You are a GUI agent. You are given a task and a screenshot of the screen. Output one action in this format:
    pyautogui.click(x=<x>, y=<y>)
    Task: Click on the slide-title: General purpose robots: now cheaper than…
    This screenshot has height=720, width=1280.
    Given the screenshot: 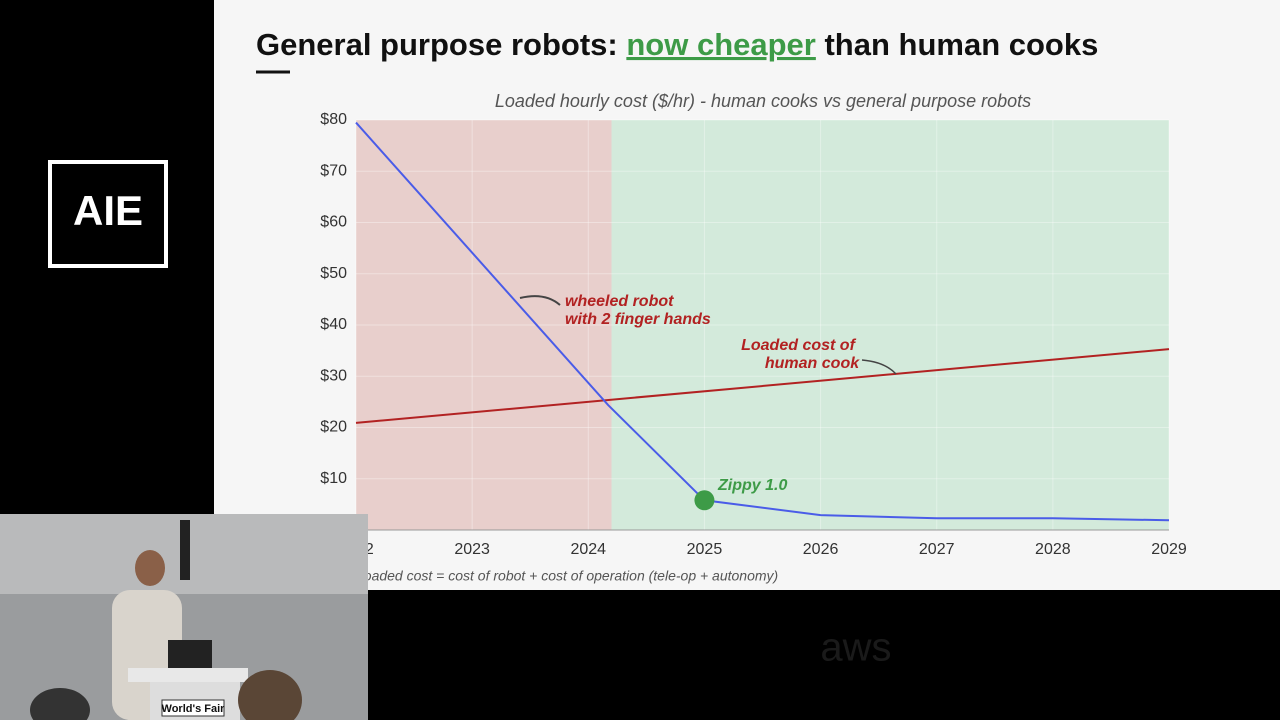 What is the action you would take?
    pyautogui.click(x=677, y=44)
    